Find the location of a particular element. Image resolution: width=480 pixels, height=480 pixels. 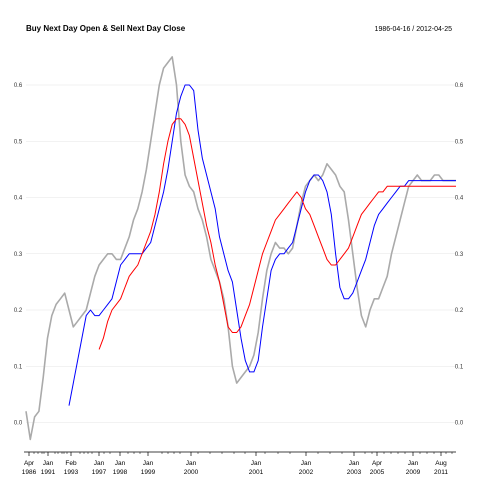

y-tick-label-right: 0.2 is located at coordinates (459, 311).